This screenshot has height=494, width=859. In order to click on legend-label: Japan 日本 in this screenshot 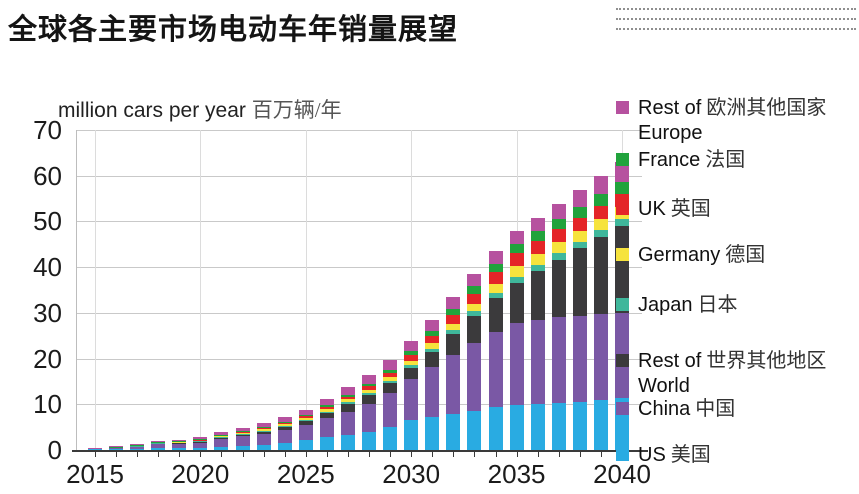, I will do `click(688, 305)`.